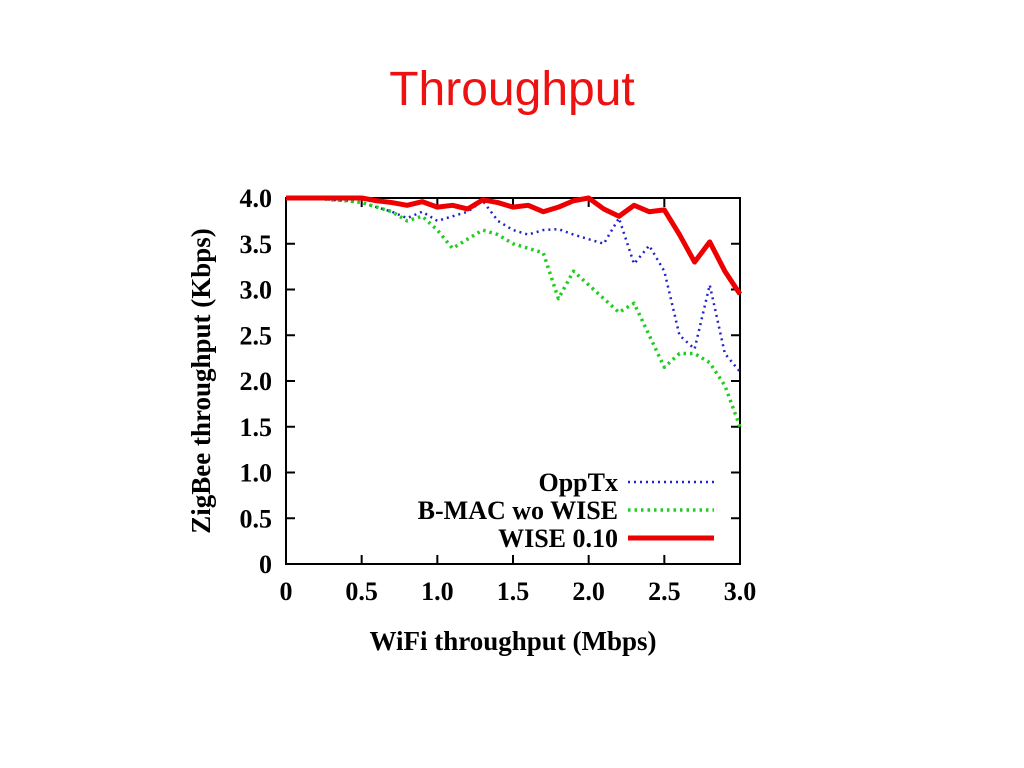 The height and width of the screenshot is (768, 1024). Describe the element at coordinates (286, 591) in the screenshot. I see `x-tick-label: 0` at that location.